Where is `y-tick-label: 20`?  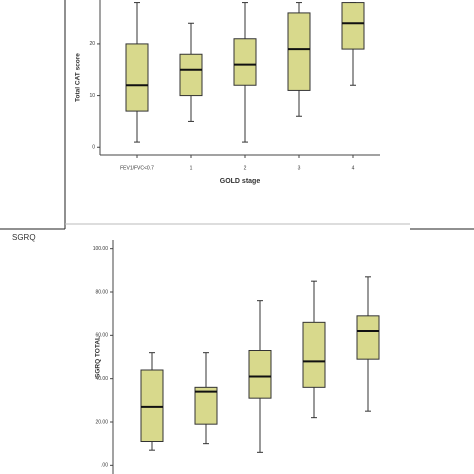 y-tick-label: 20 is located at coordinates (92, 44).